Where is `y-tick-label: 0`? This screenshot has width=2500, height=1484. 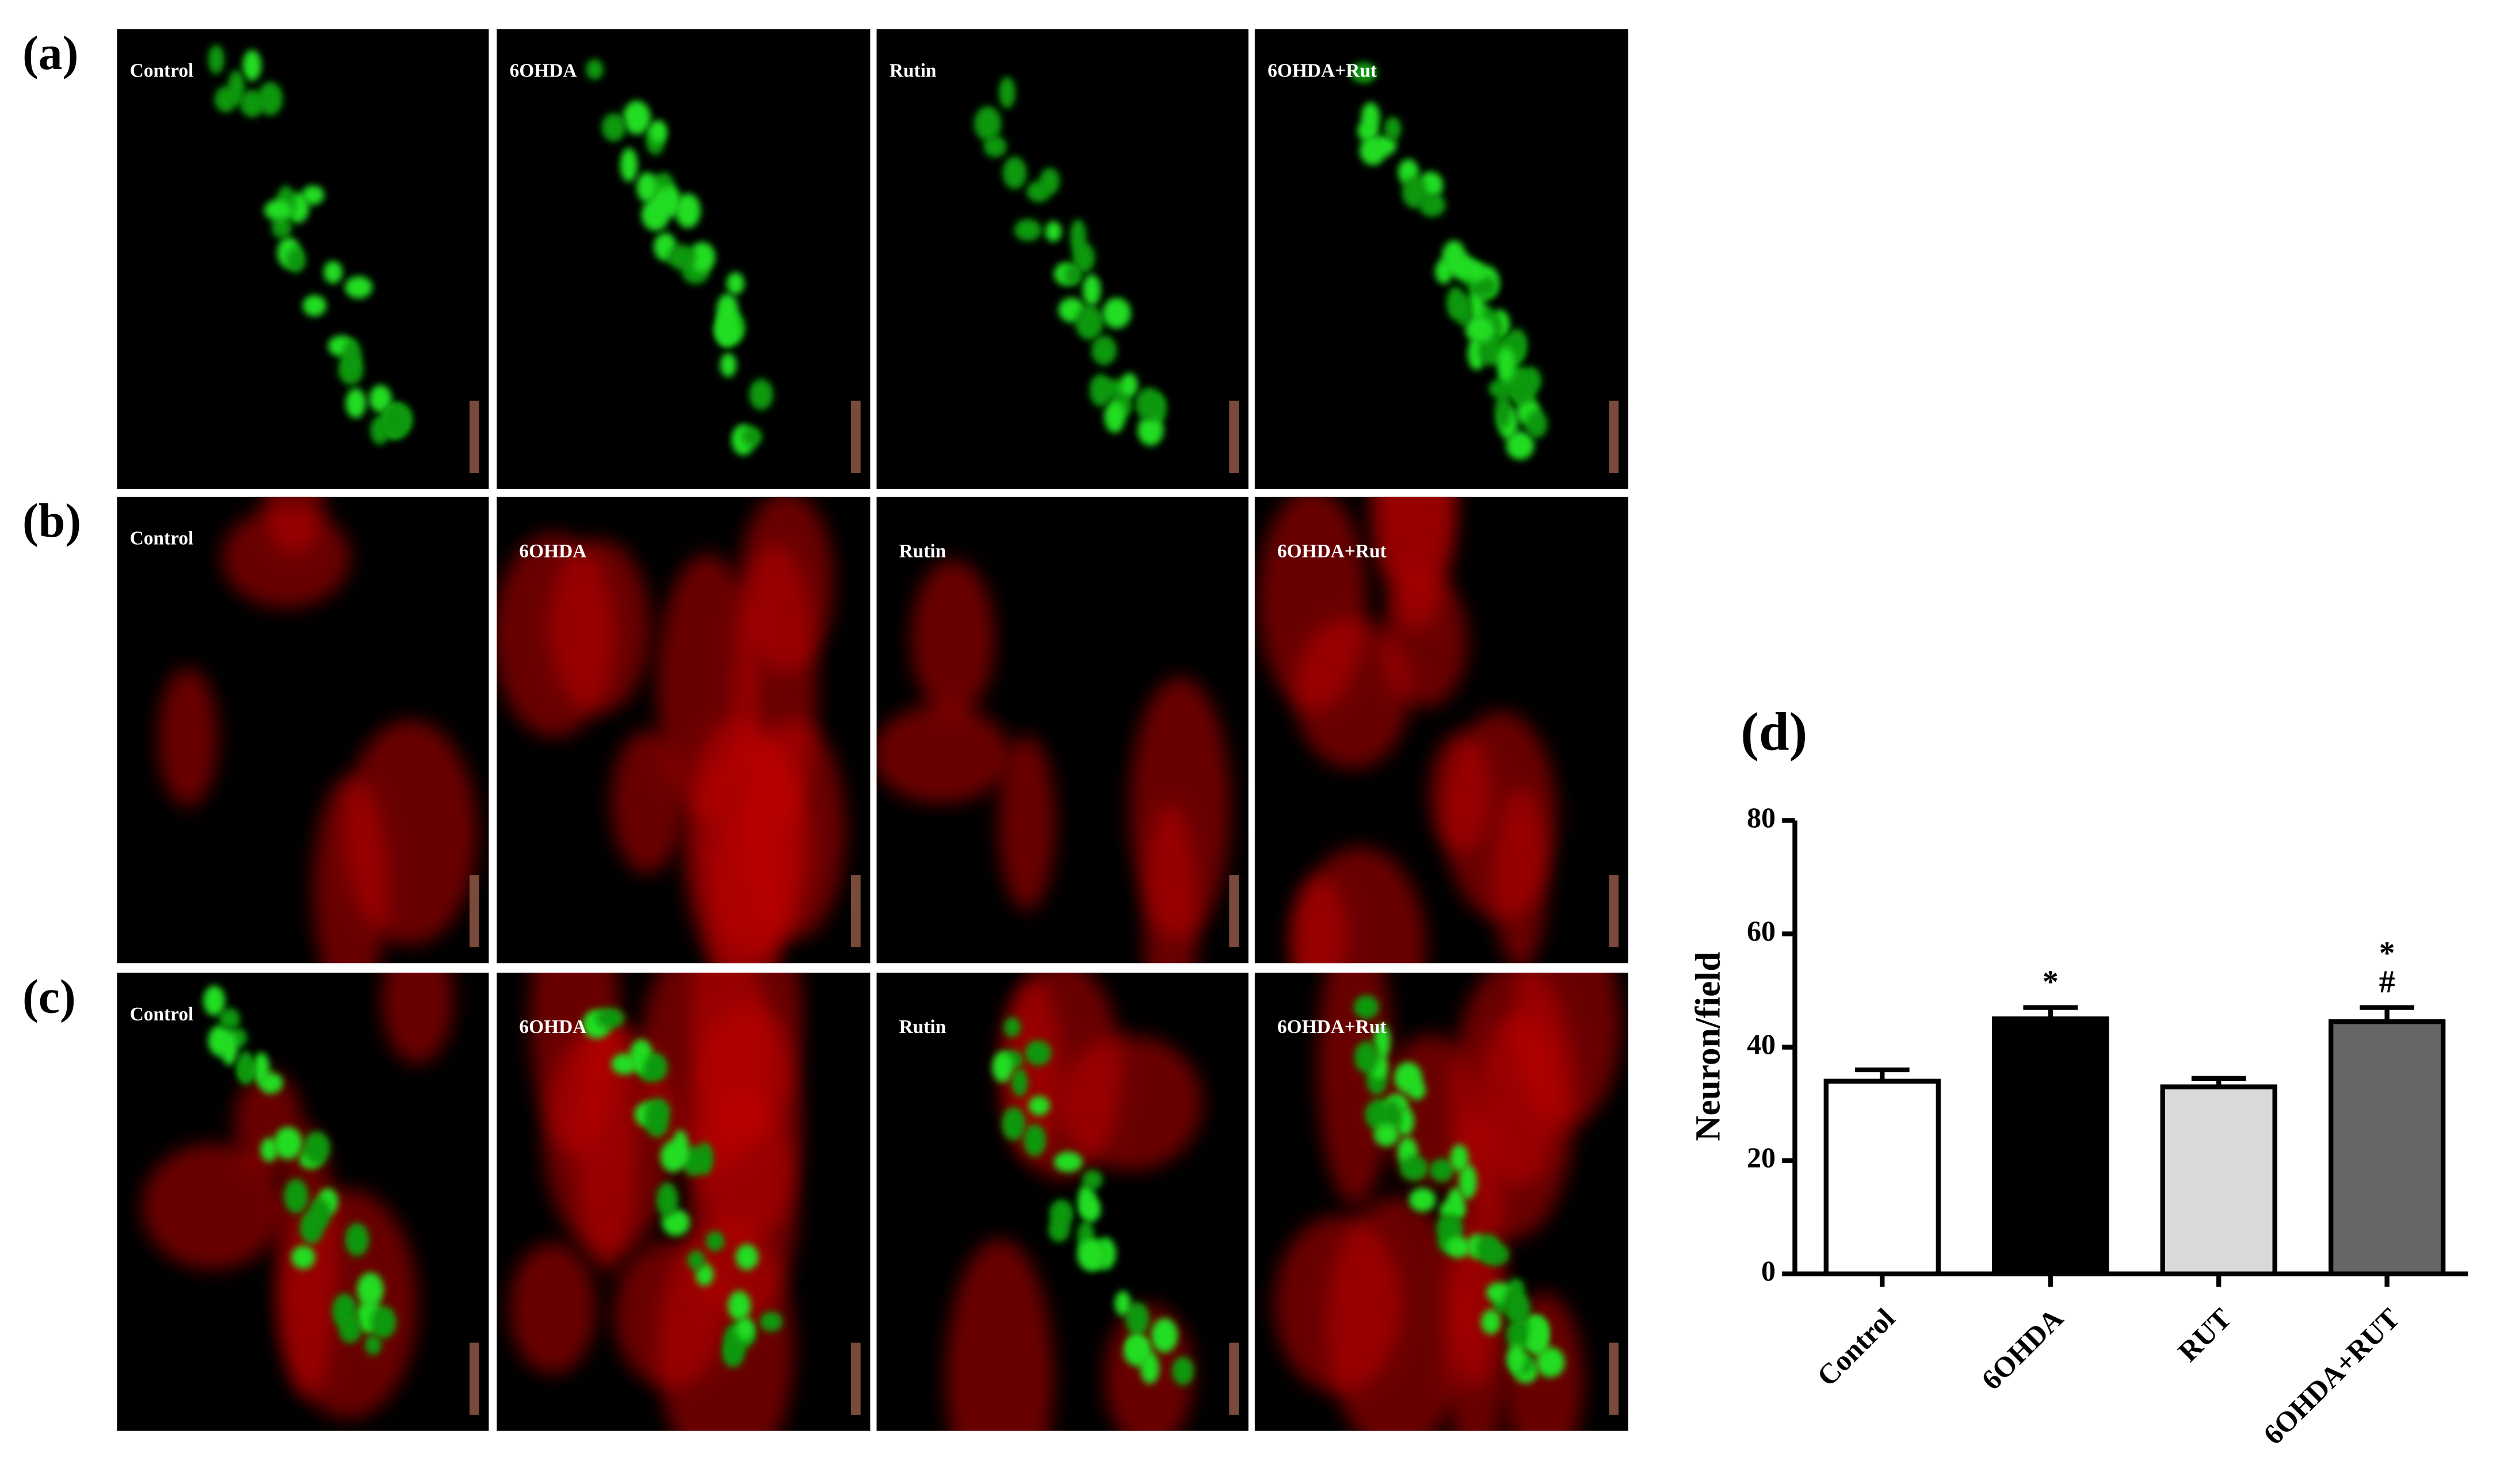 y-tick-label: 0 is located at coordinates (1768, 1270).